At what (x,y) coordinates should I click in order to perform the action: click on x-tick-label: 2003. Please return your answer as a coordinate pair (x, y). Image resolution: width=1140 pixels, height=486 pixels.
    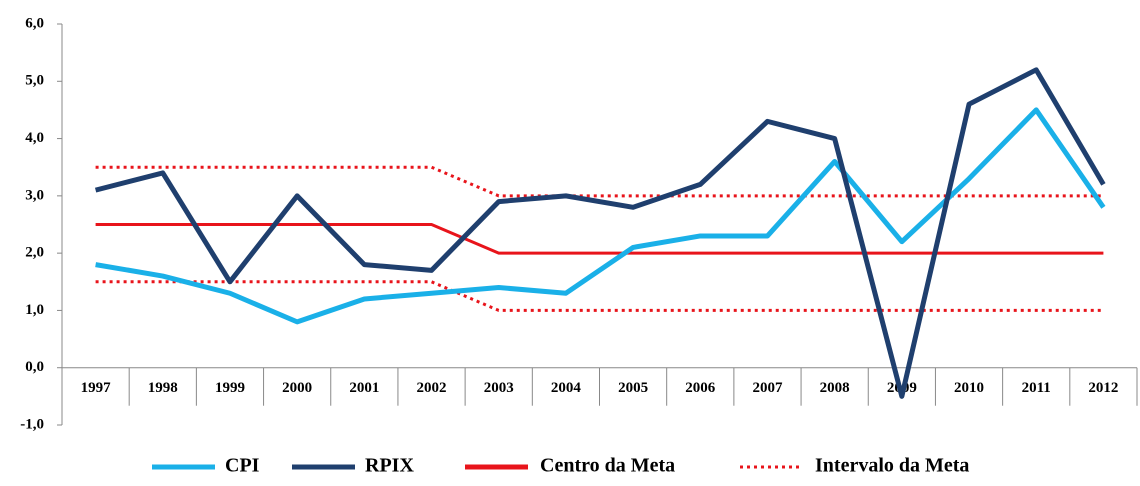
    Looking at the image, I should click on (499, 388).